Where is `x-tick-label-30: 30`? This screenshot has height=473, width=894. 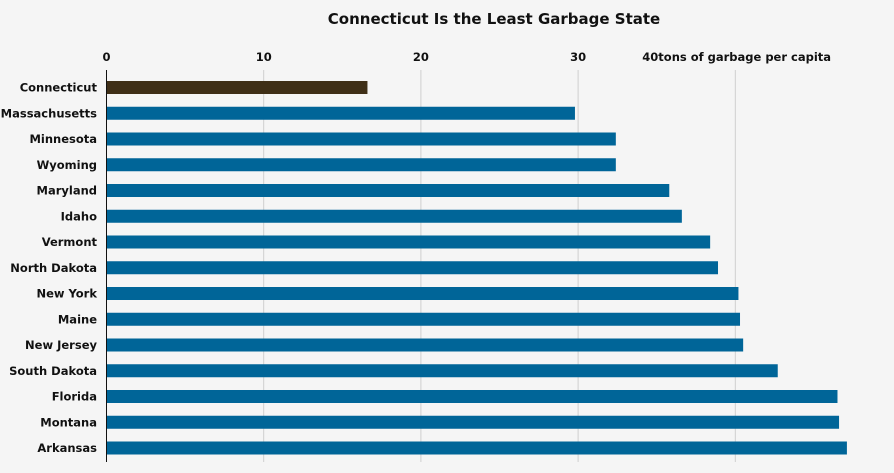
x-tick-label-30: 30 is located at coordinates (578, 57).